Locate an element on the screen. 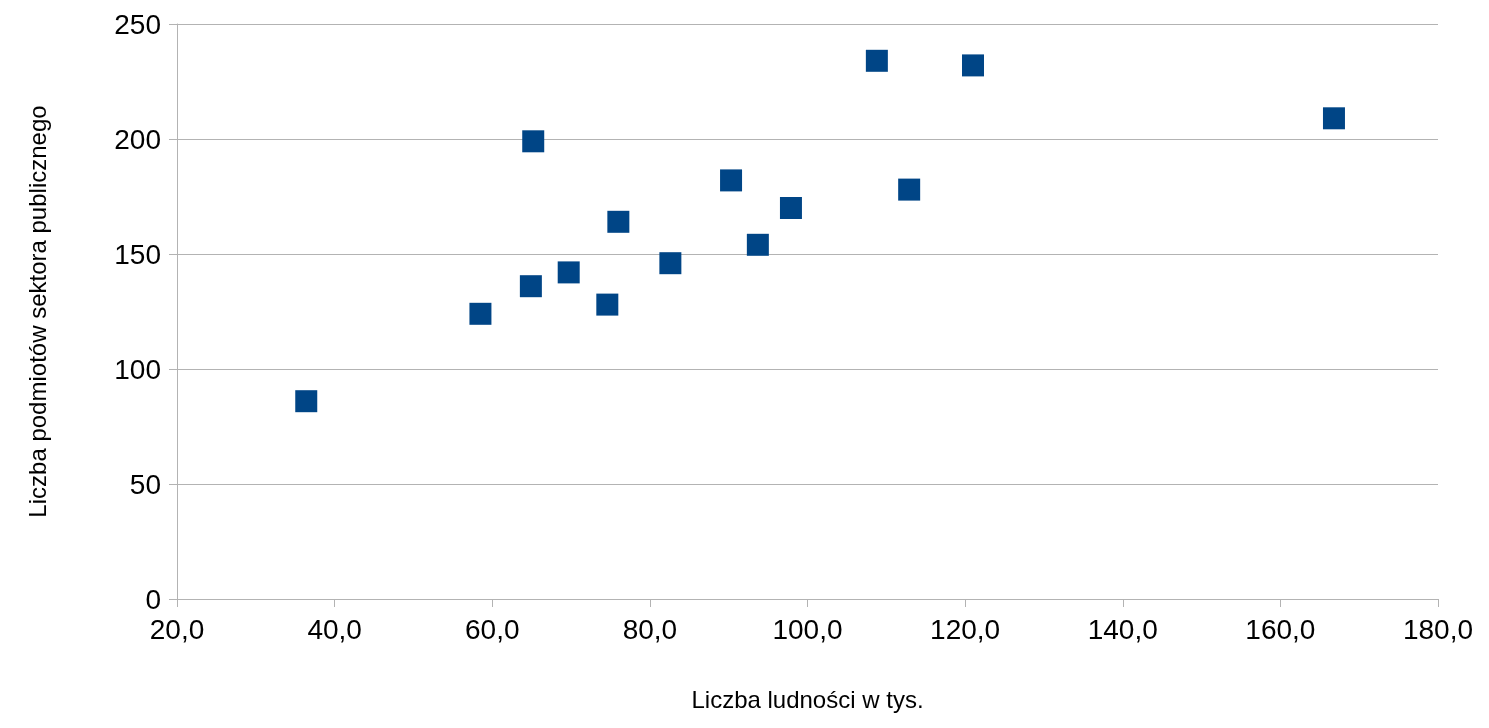 This screenshot has width=1489, height=728. x-tick-label: 180,0 is located at coordinates (1438, 629).